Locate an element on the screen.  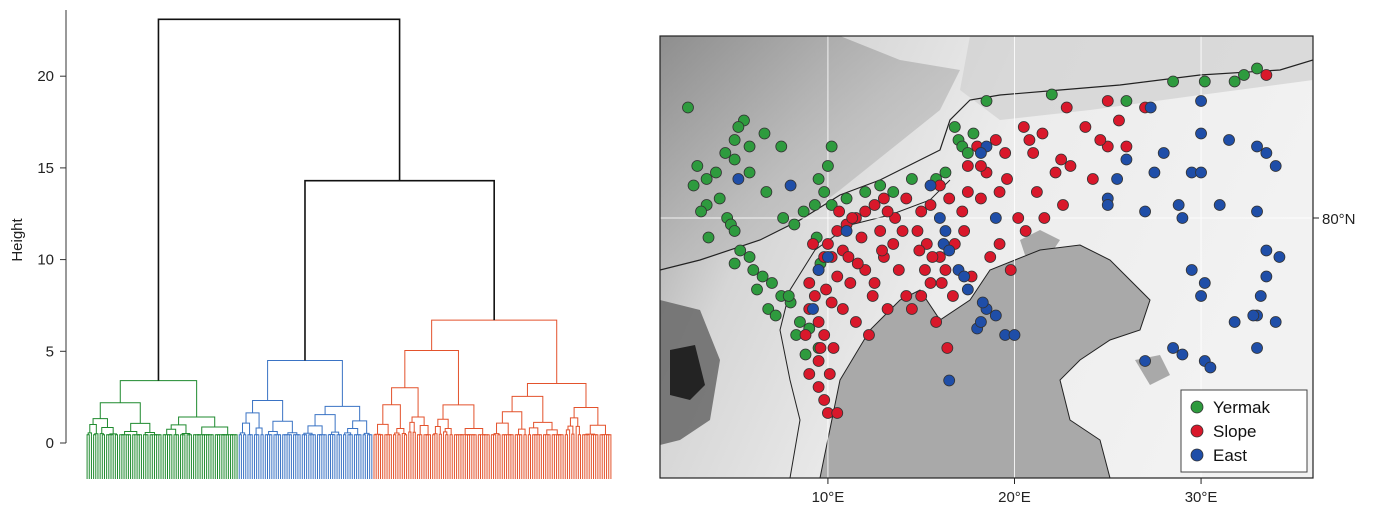
map-legend: Yermak Slope East is located at coordinates (1244, 431).